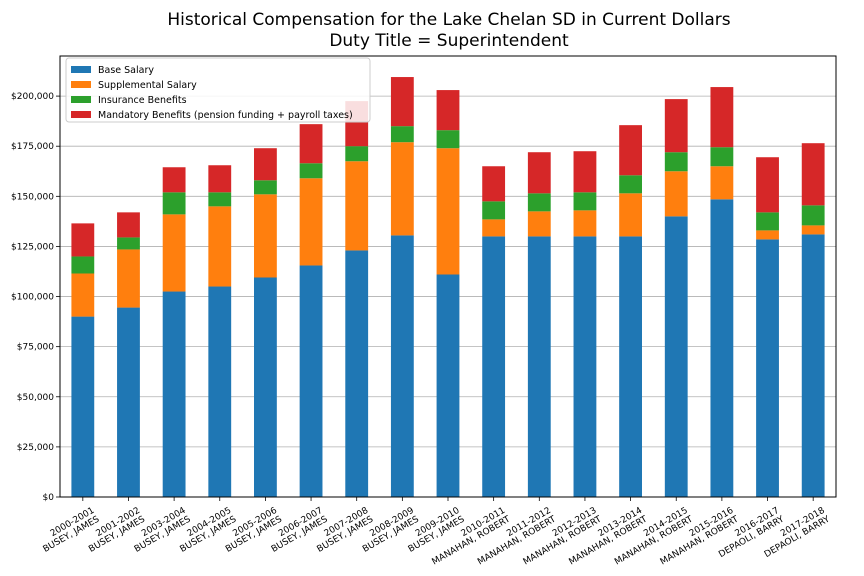 The image size is (864, 576). What do you see at coordinates (32, 197) in the screenshot?
I see `y-tick-label: $150,000` at bounding box center [32, 197].